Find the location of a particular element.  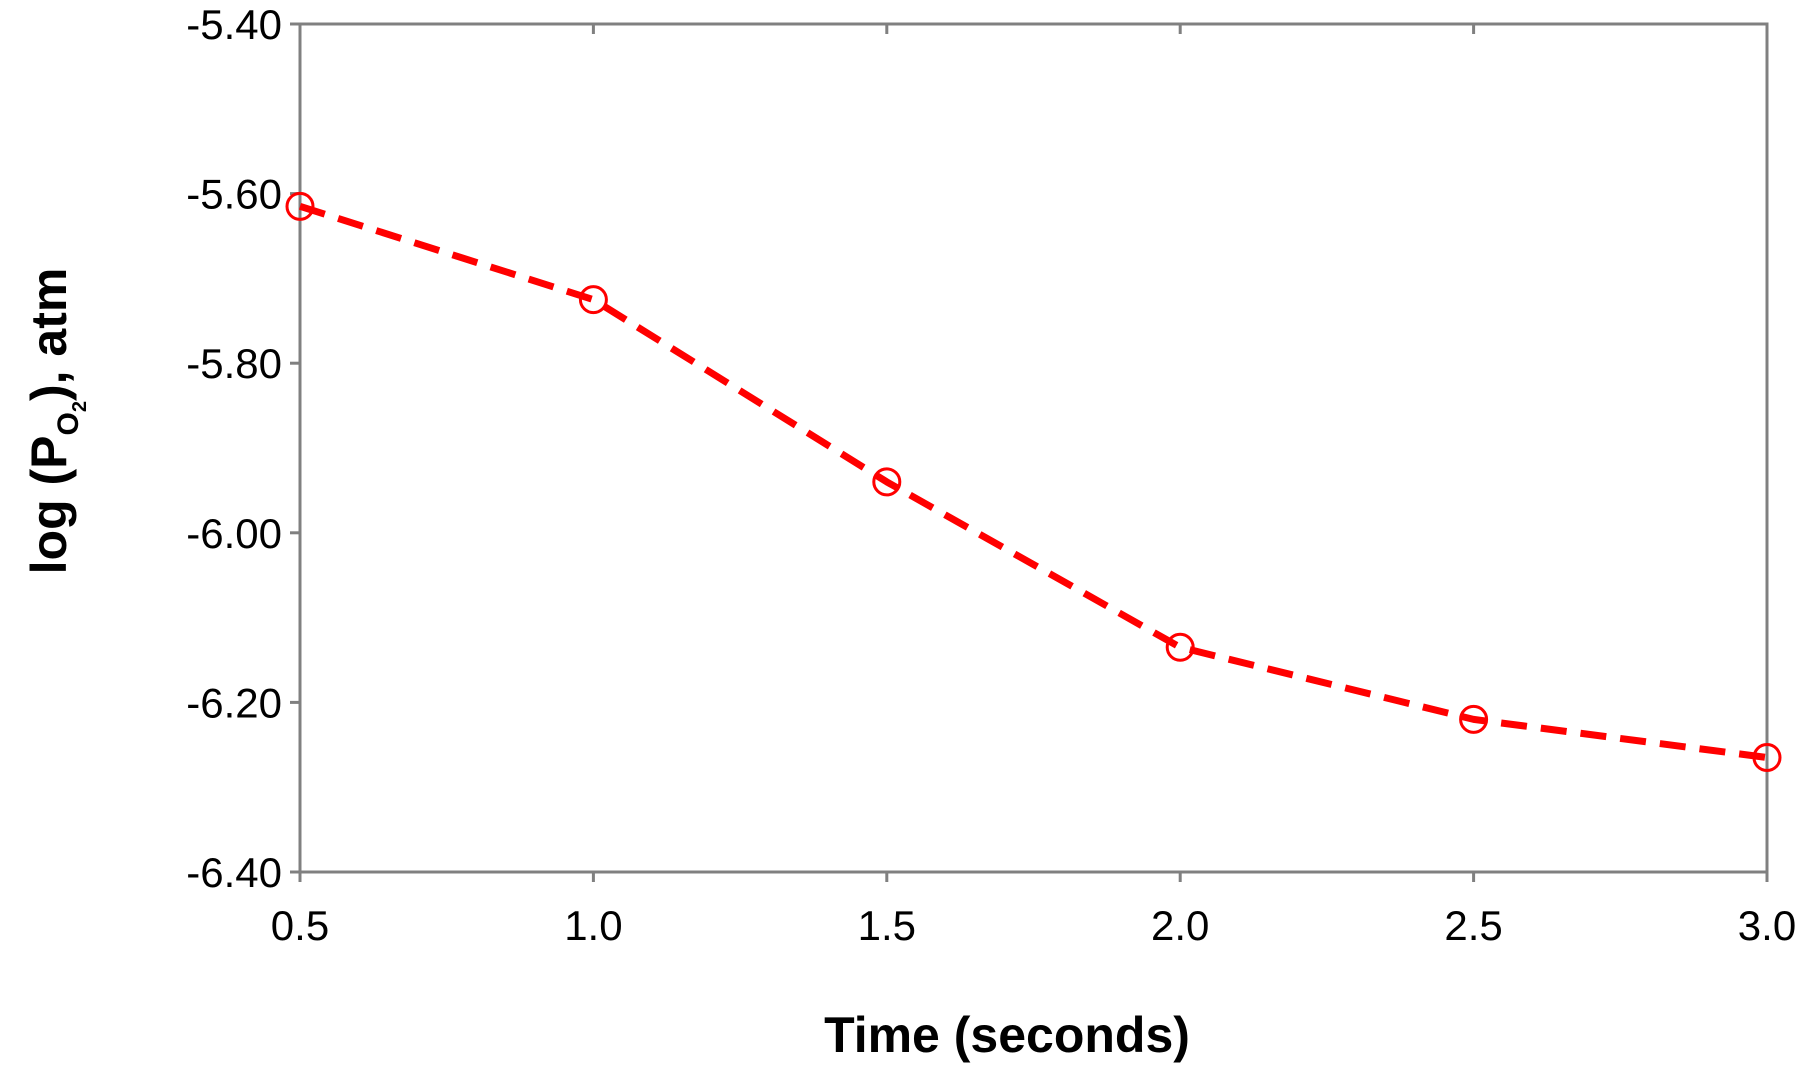

x-tick-label: 0.5 is located at coordinates (300, 925).